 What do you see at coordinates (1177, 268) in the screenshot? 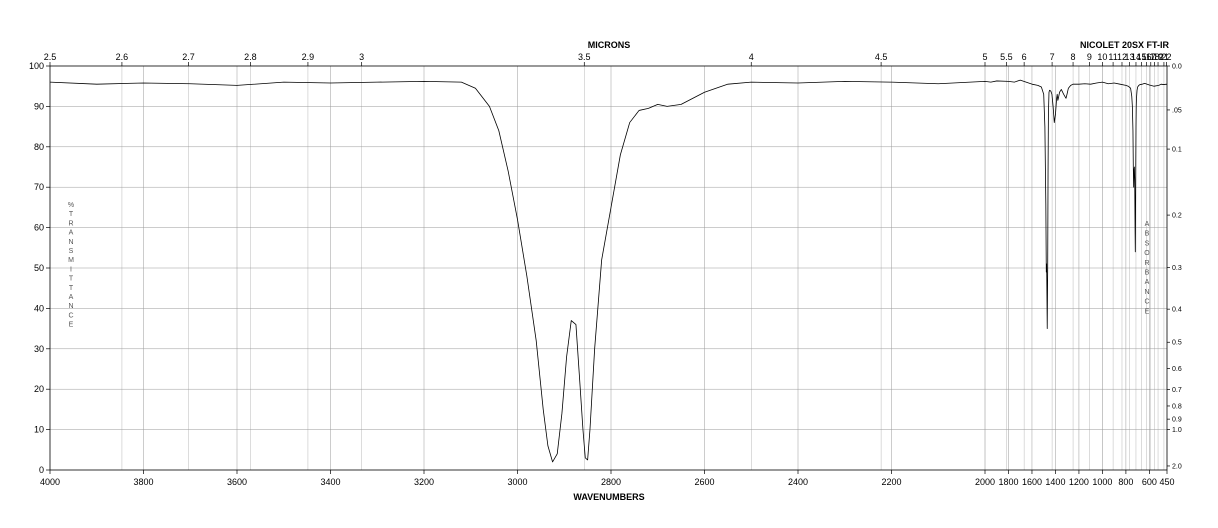
I see `absorbance-tick-label: 0.3` at bounding box center [1177, 268].